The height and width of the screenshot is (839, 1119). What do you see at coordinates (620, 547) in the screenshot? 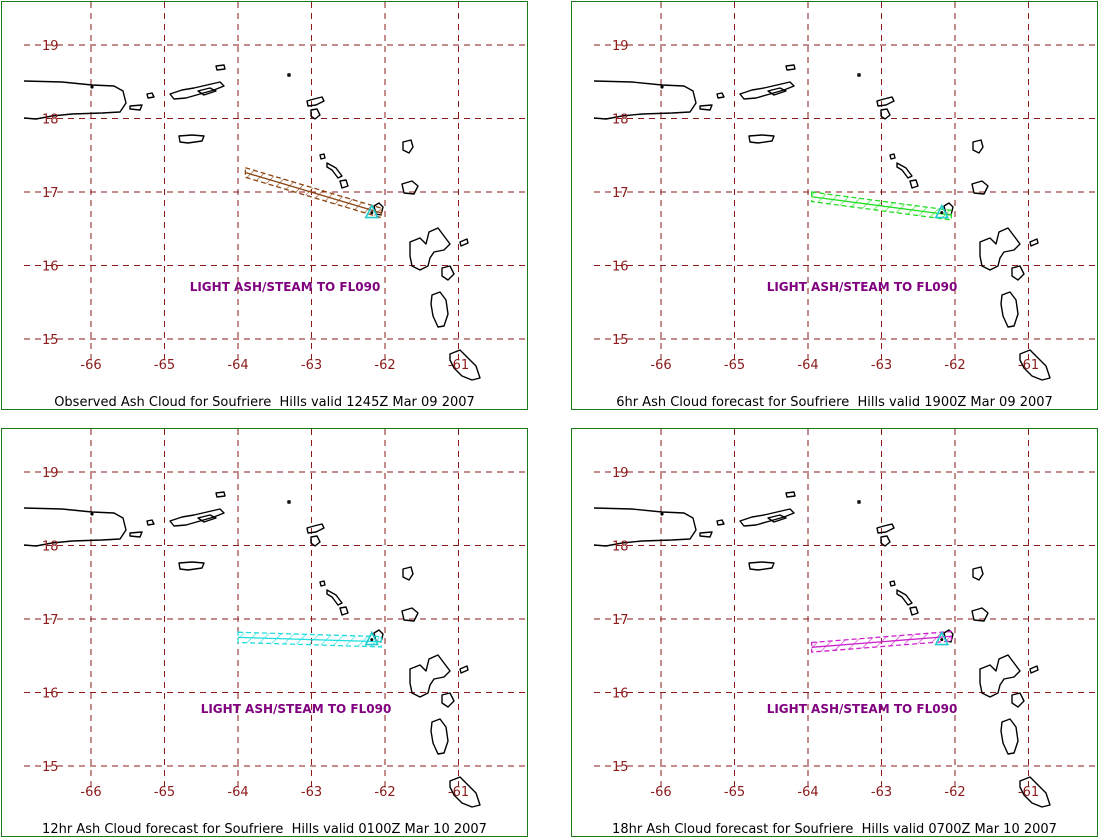
I see `lat-tick-label: 18` at bounding box center [620, 547].